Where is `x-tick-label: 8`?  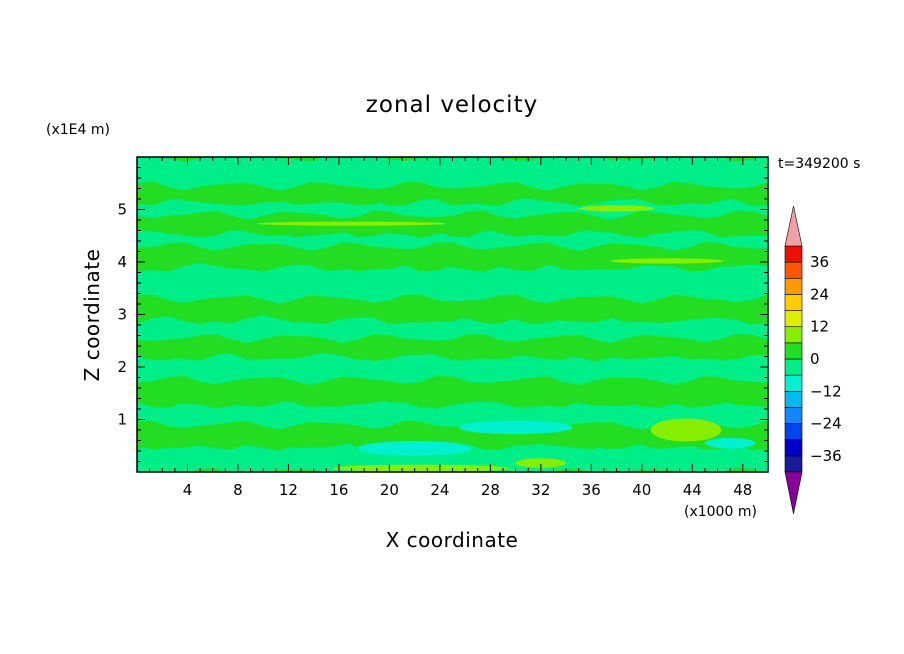 x-tick-label: 8 is located at coordinates (238, 490).